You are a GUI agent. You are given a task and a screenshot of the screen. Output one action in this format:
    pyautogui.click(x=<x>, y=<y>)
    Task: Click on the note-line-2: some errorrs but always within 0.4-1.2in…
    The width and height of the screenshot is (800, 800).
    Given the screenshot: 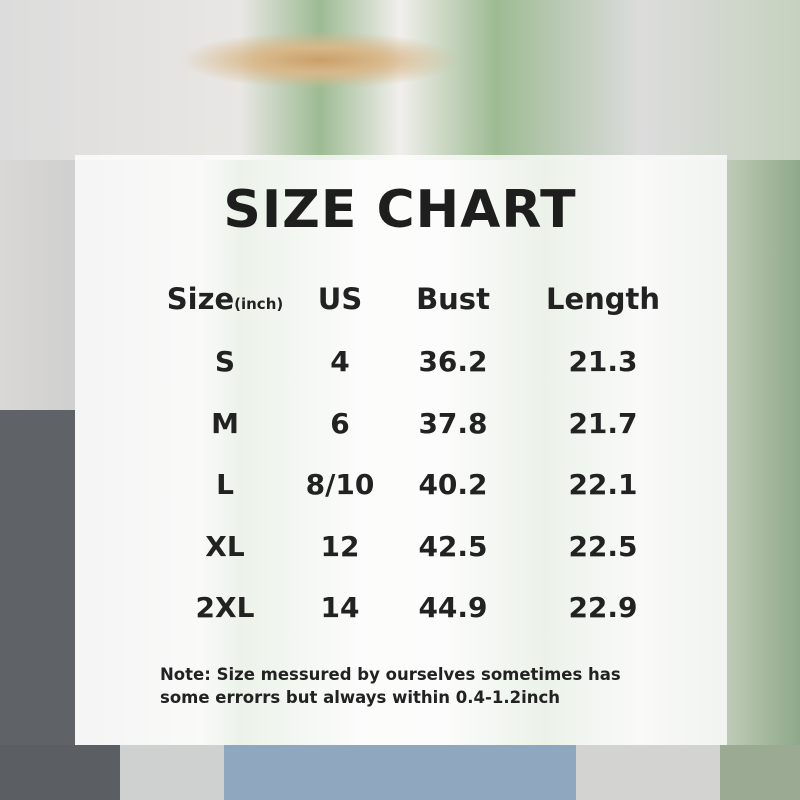 What is the action you would take?
    pyautogui.click(x=360, y=697)
    